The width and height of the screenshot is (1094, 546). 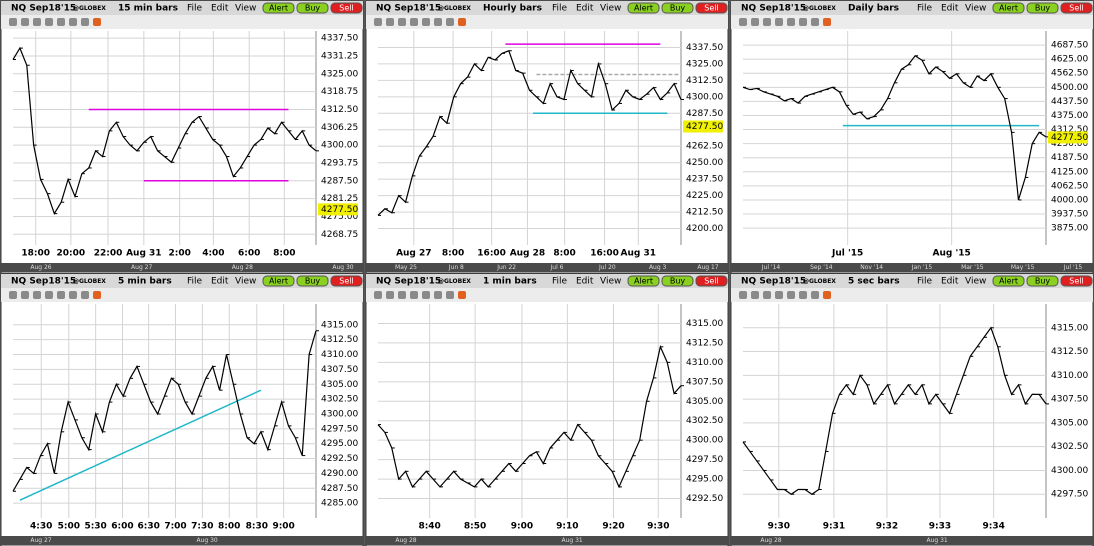 What do you see at coordinates (148, 9) in the screenshot?
I see `interval: 15 min bars` at bounding box center [148, 9].